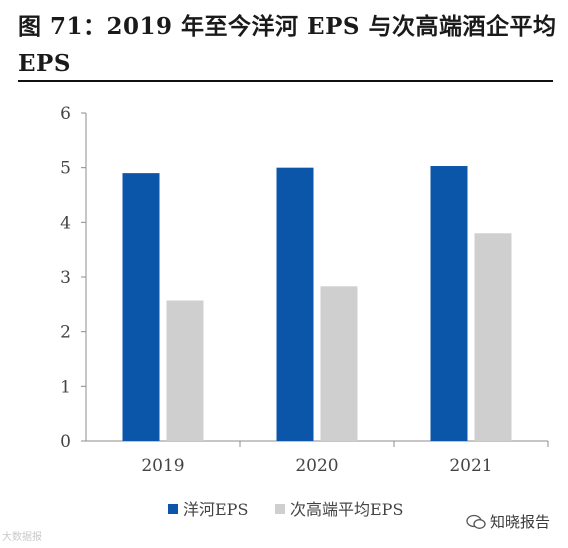 The height and width of the screenshot is (548, 568). I want to click on y-axis: 0 1 2 3 4 5 6, so click(73, 278).